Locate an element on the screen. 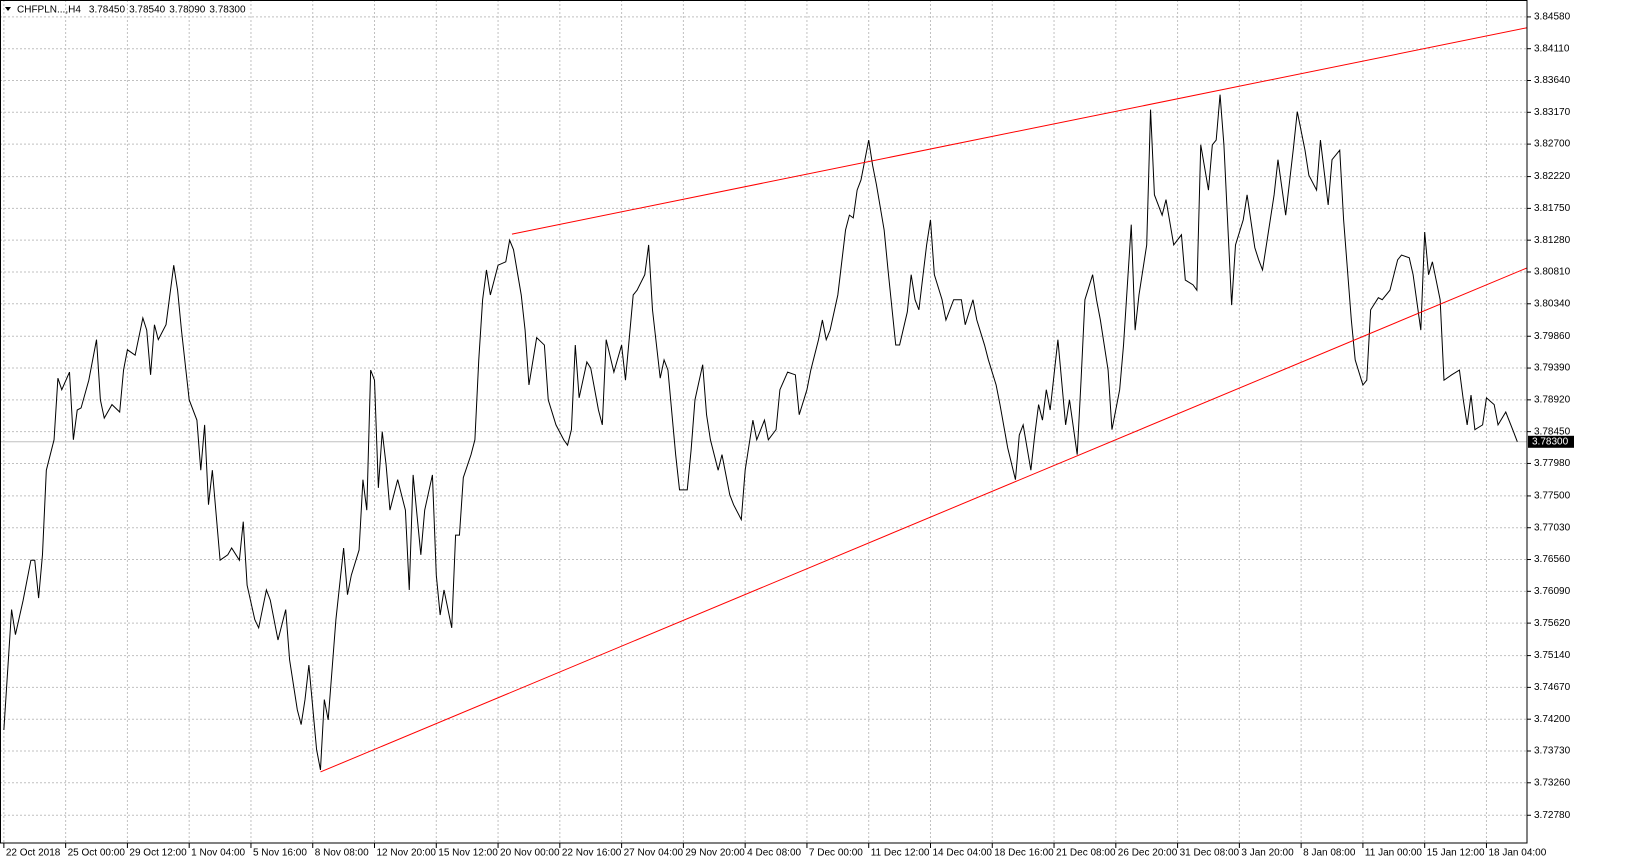 The image size is (1628, 866). y-tick-label: 3.76090 is located at coordinates (1552, 591).